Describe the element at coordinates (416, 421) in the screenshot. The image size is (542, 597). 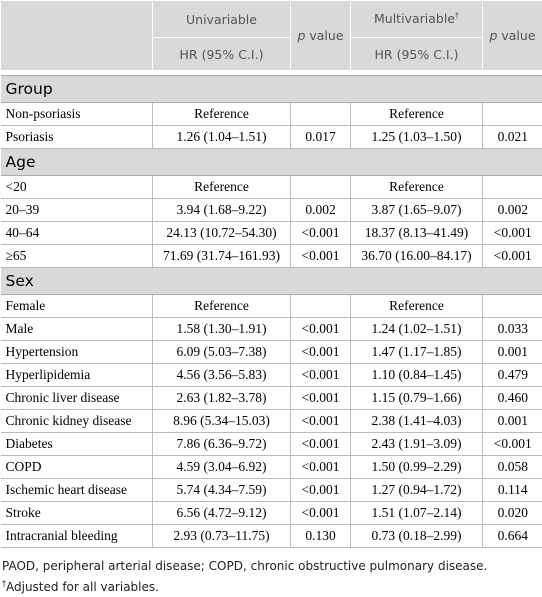
I see `multi-hr-cell: 2.38 (1.41–4.03)` at that location.